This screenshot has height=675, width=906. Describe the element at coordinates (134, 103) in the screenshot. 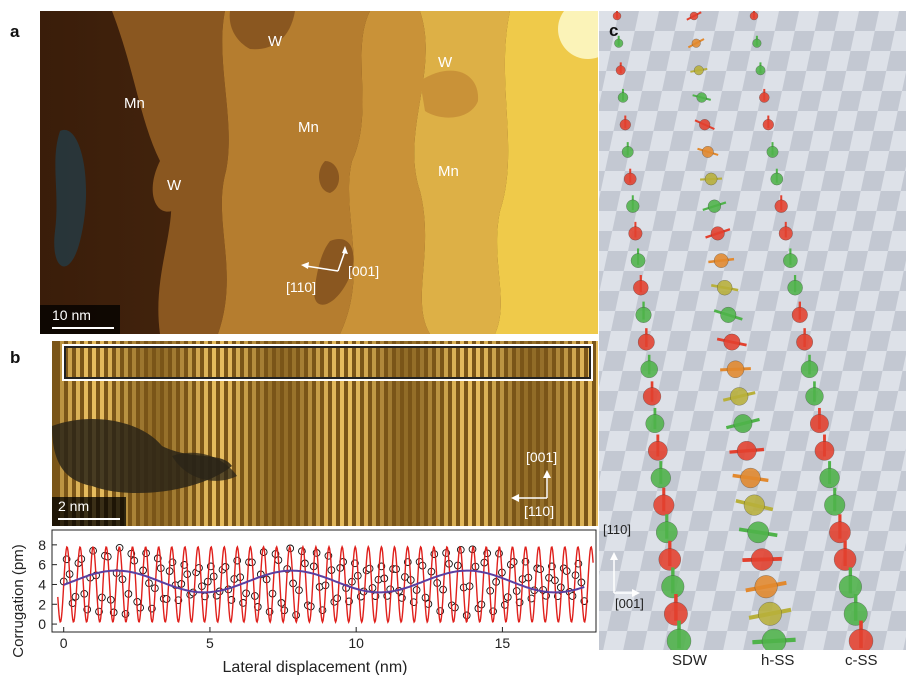

I see `label-mn-1: Mn` at that location.